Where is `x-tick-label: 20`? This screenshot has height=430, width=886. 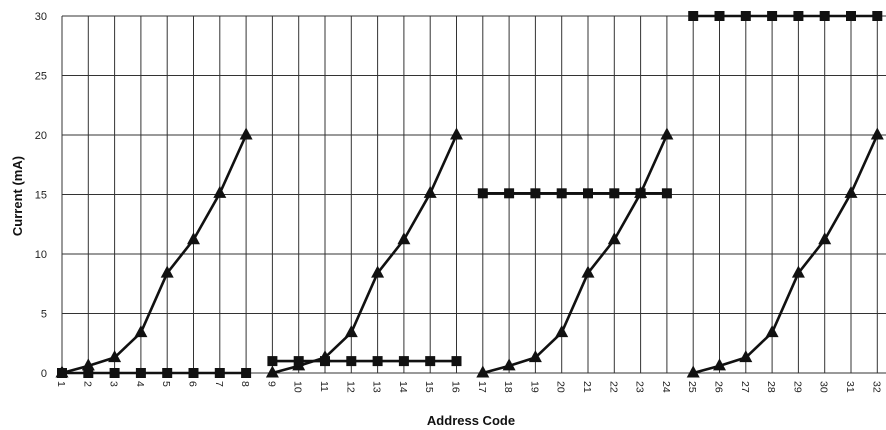
x-tick-label: 20 is located at coordinates (561, 387).